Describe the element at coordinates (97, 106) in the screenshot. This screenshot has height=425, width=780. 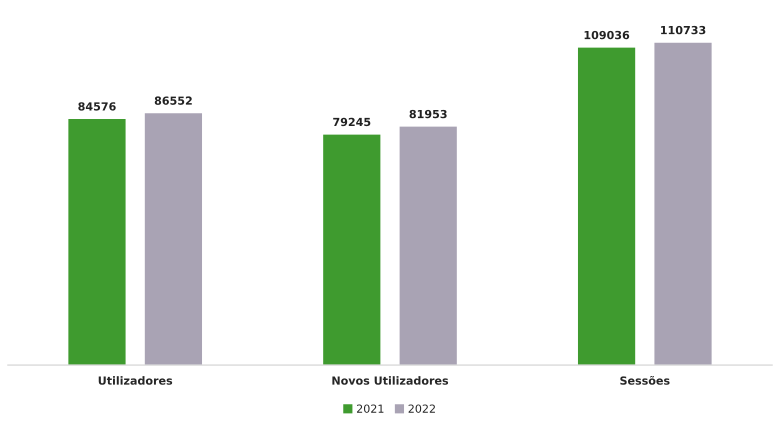
I see `data-label: 84576` at that location.